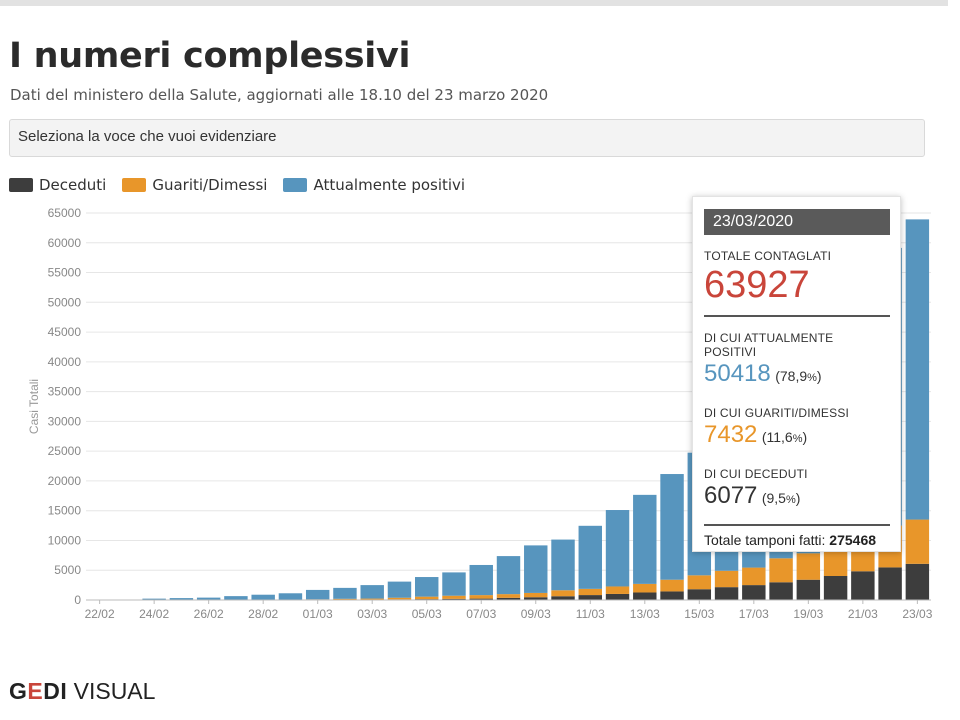 Image resolution: width=960 pixels, height=720 pixels. I want to click on x-tick-label: 28/02, so click(263, 614).